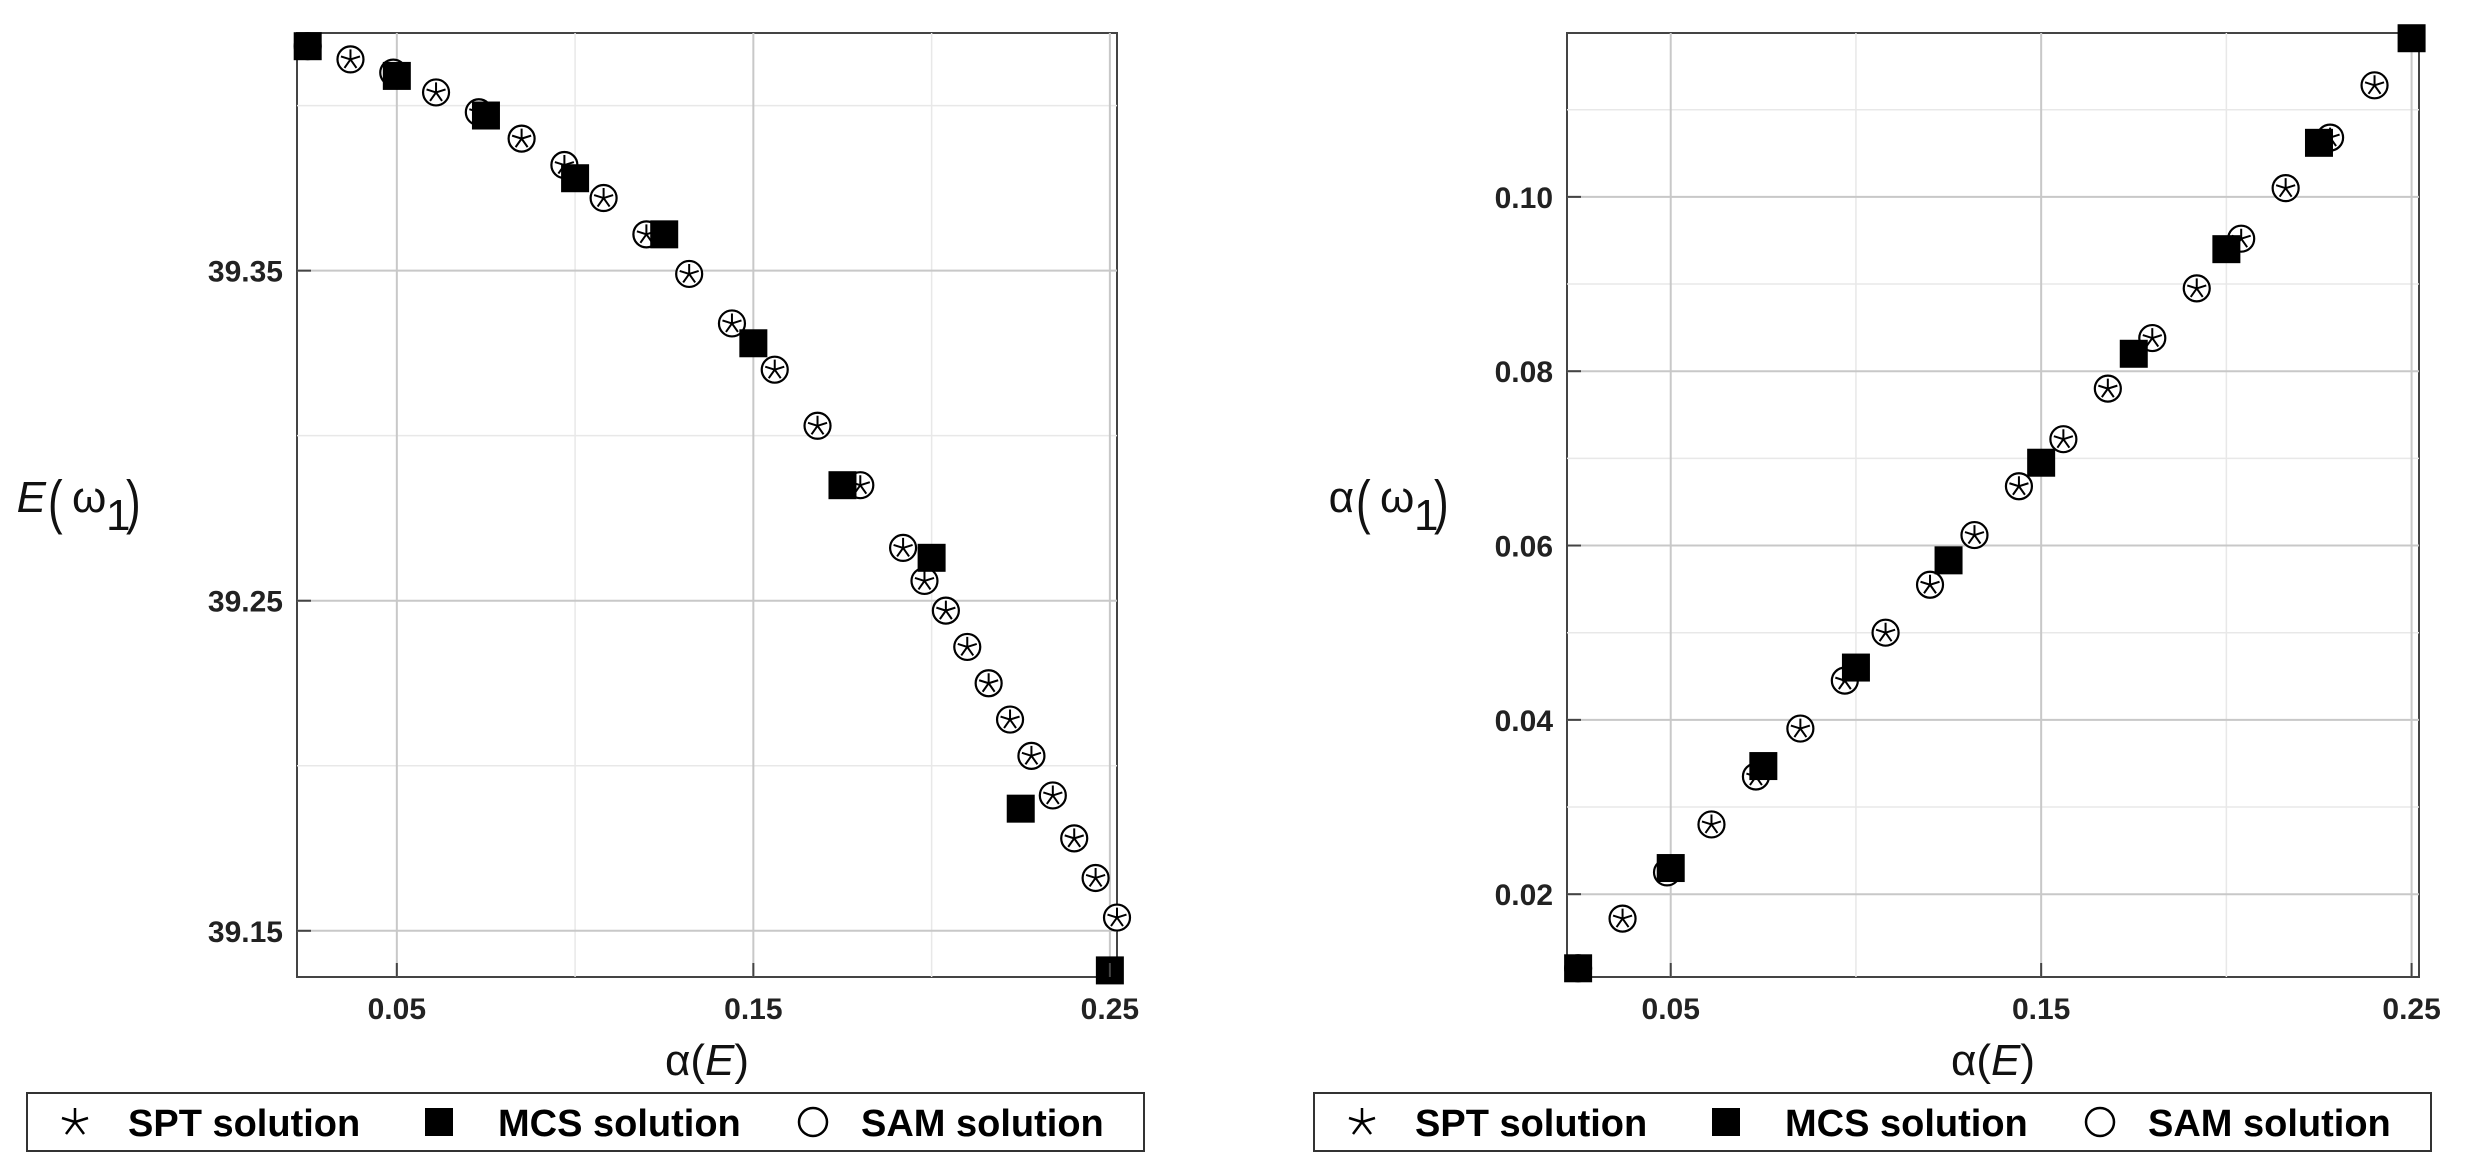 The height and width of the screenshot is (1171, 2466). What do you see at coordinates (1524, 895) in the screenshot?
I see `y-tick-label: 0.02` at bounding box center [1524, 895].